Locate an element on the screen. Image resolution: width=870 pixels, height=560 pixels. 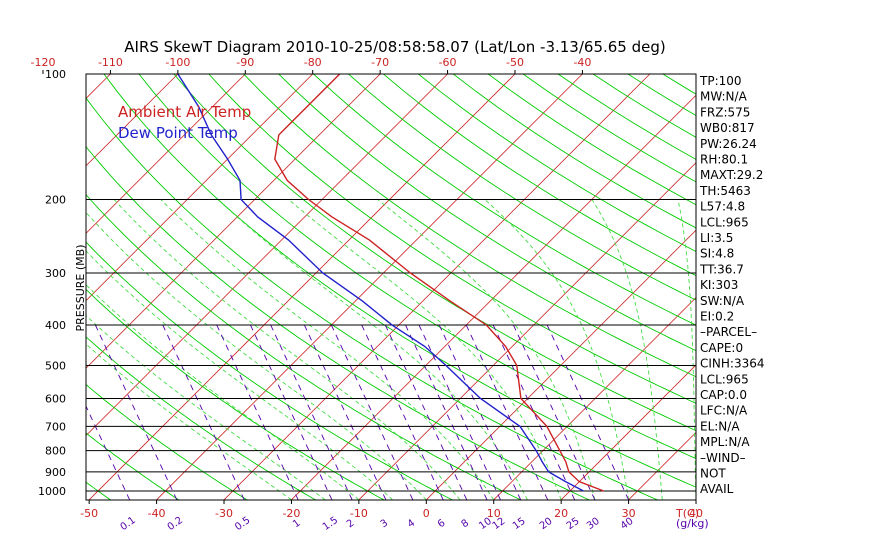
index-item-22: EL:N/A is located at coordinates (720, 426).